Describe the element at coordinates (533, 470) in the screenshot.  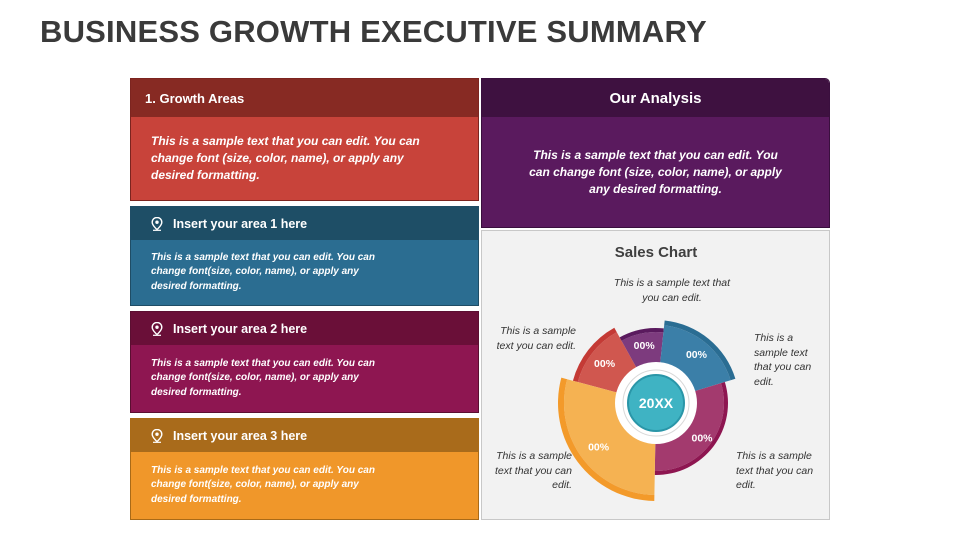
I see `note-lower-left: This is a sample text that you can edit.` at that location.